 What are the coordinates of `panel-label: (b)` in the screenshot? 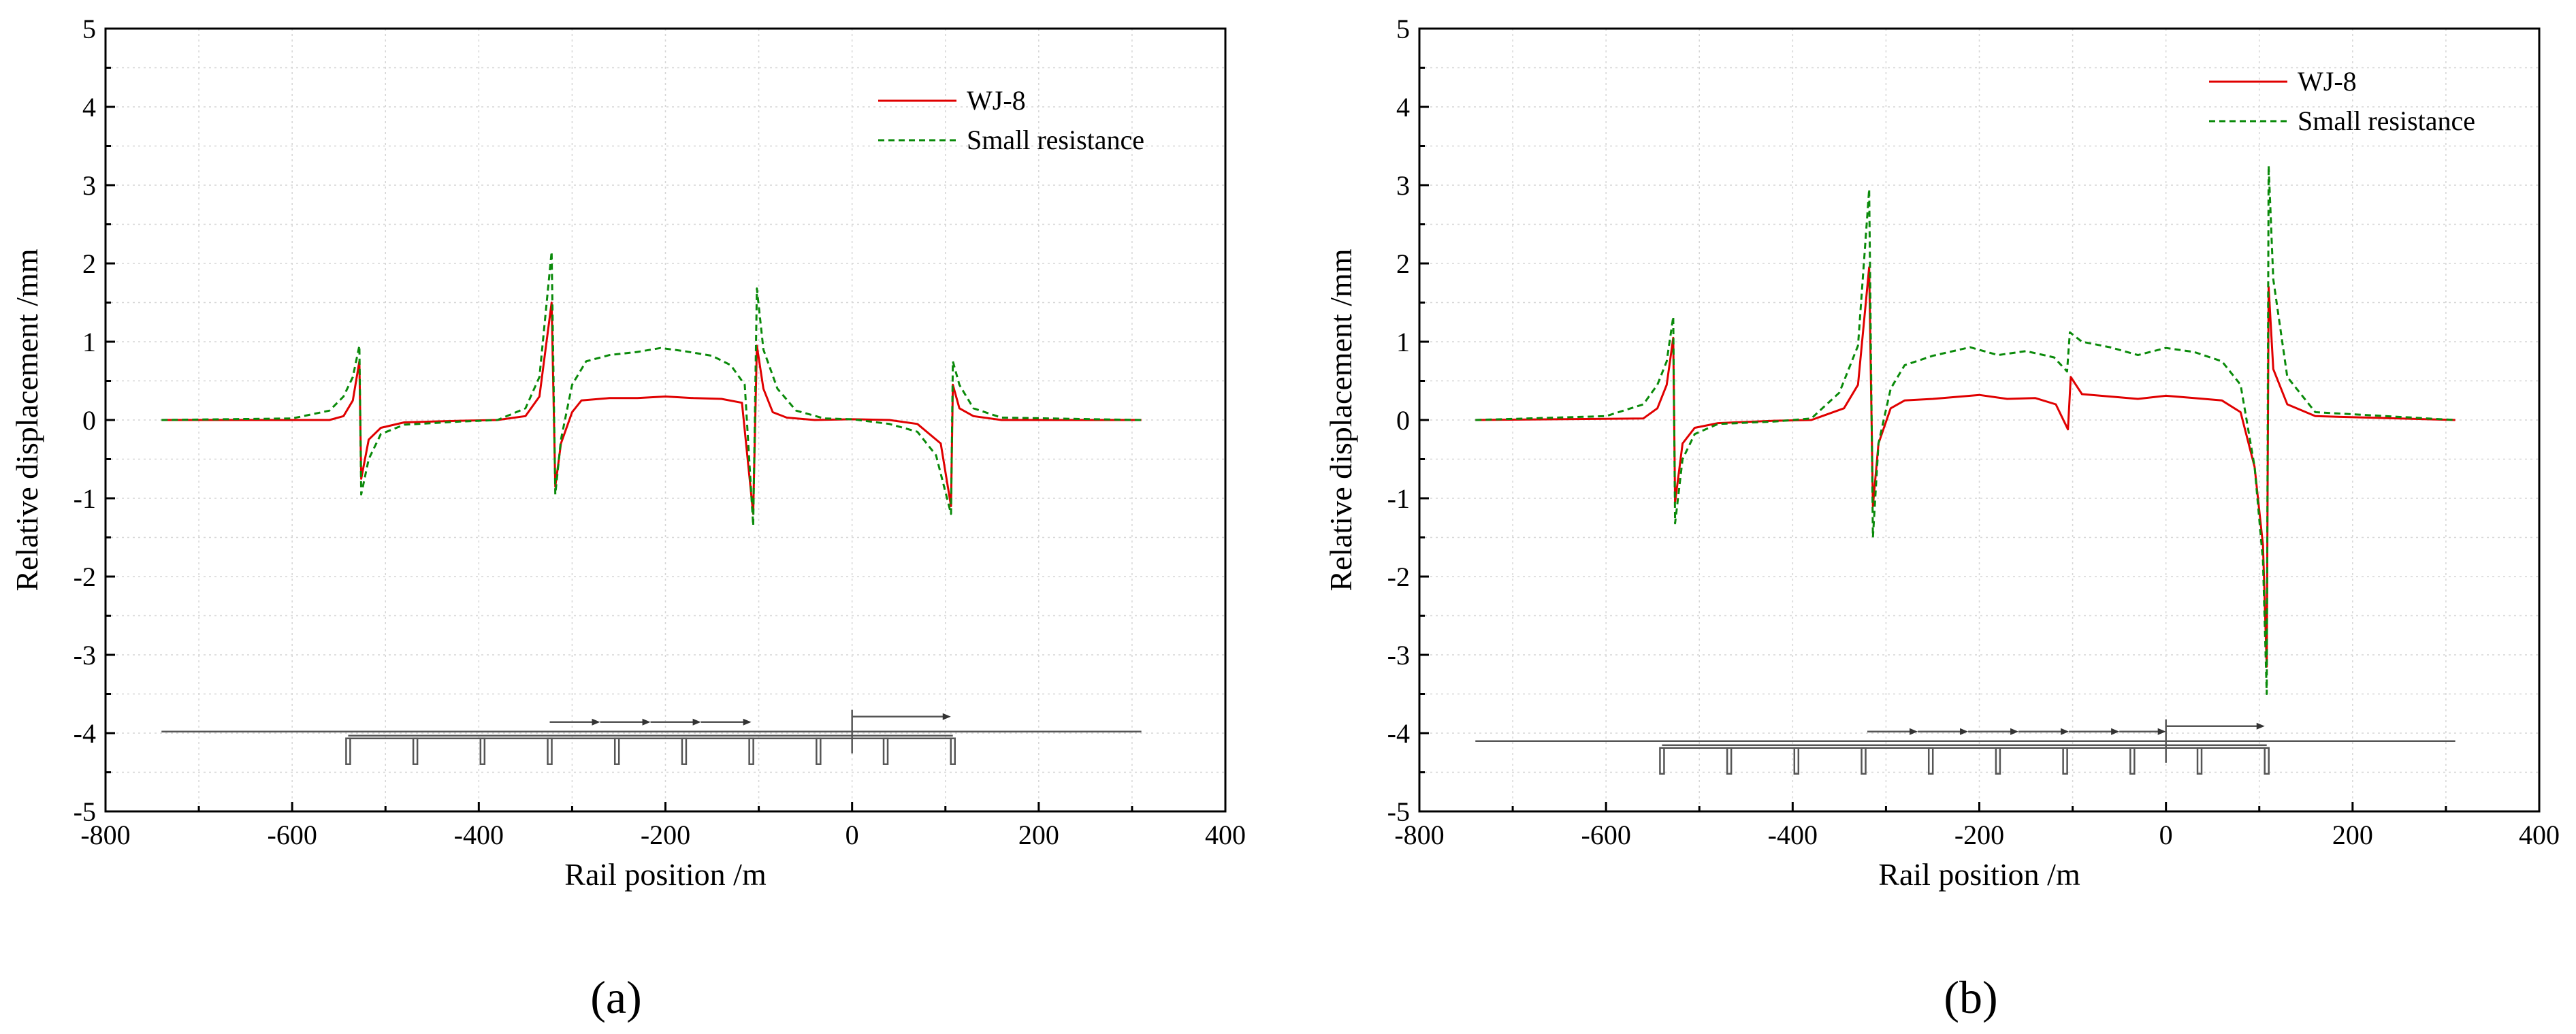 It's located at (1971, 997).